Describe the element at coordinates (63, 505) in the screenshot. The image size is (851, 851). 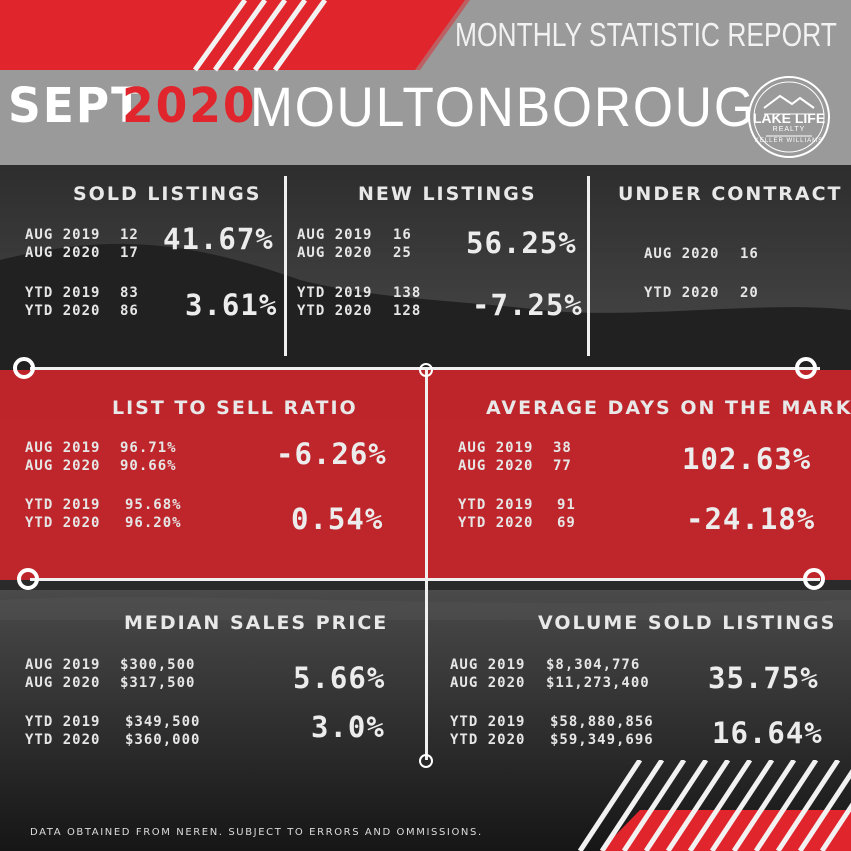
I see `lts-ytd2019-label: YTD 2019` at that location.